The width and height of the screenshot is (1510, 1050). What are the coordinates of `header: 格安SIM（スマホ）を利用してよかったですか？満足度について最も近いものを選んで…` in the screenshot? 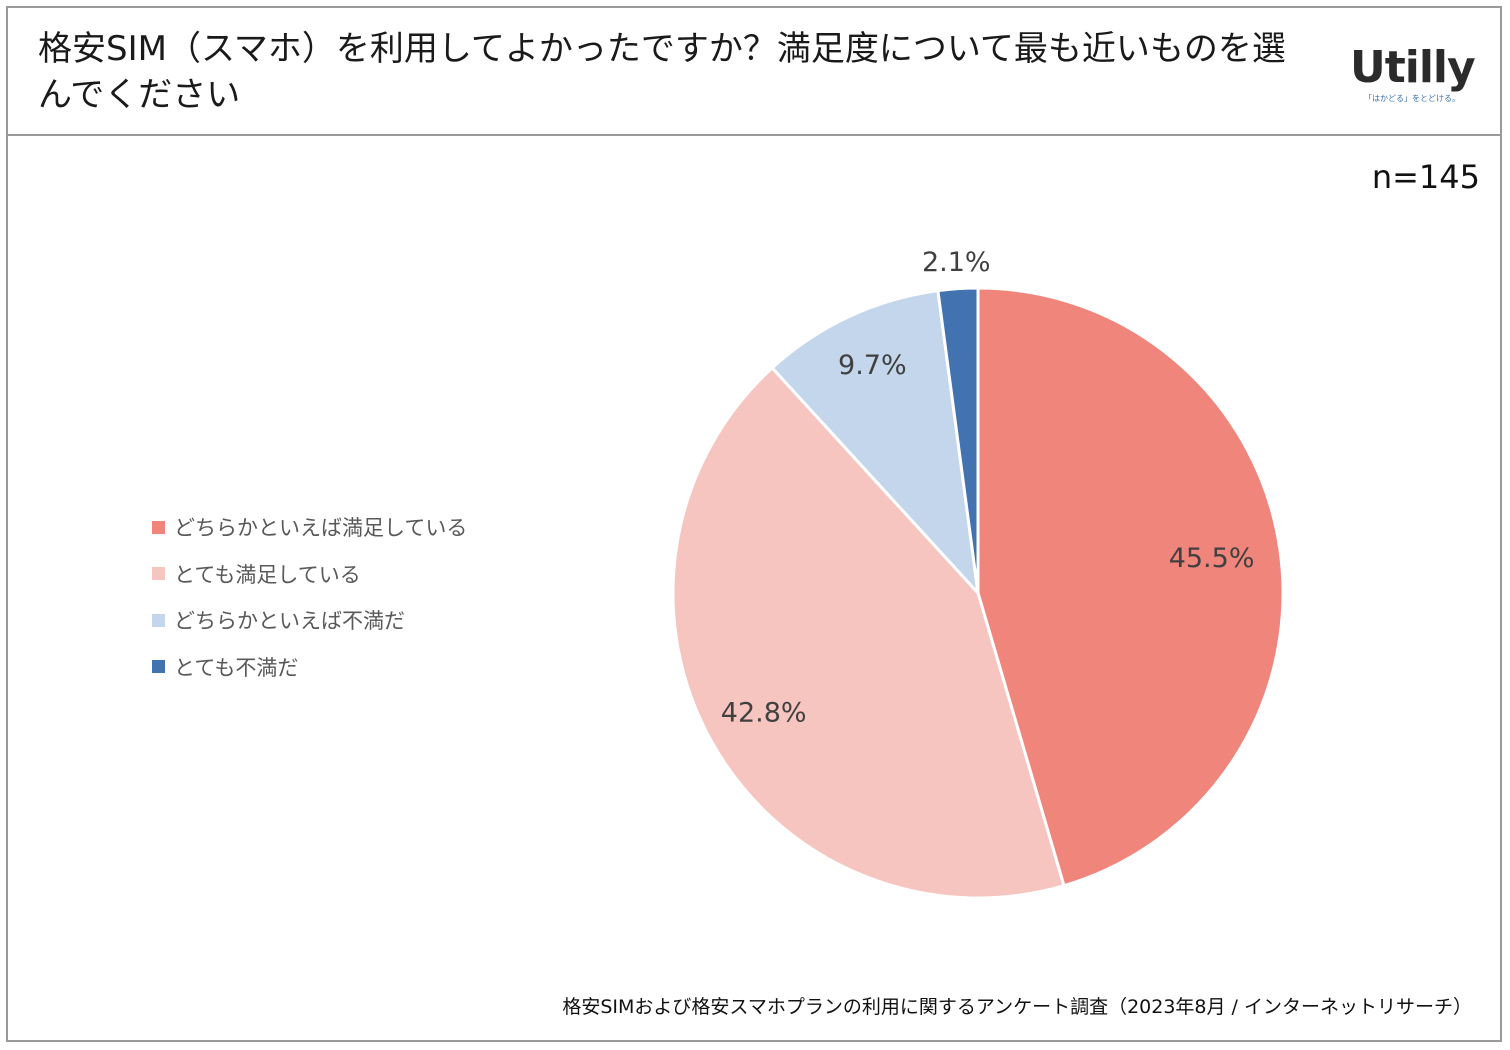 It's located at (754, 72).